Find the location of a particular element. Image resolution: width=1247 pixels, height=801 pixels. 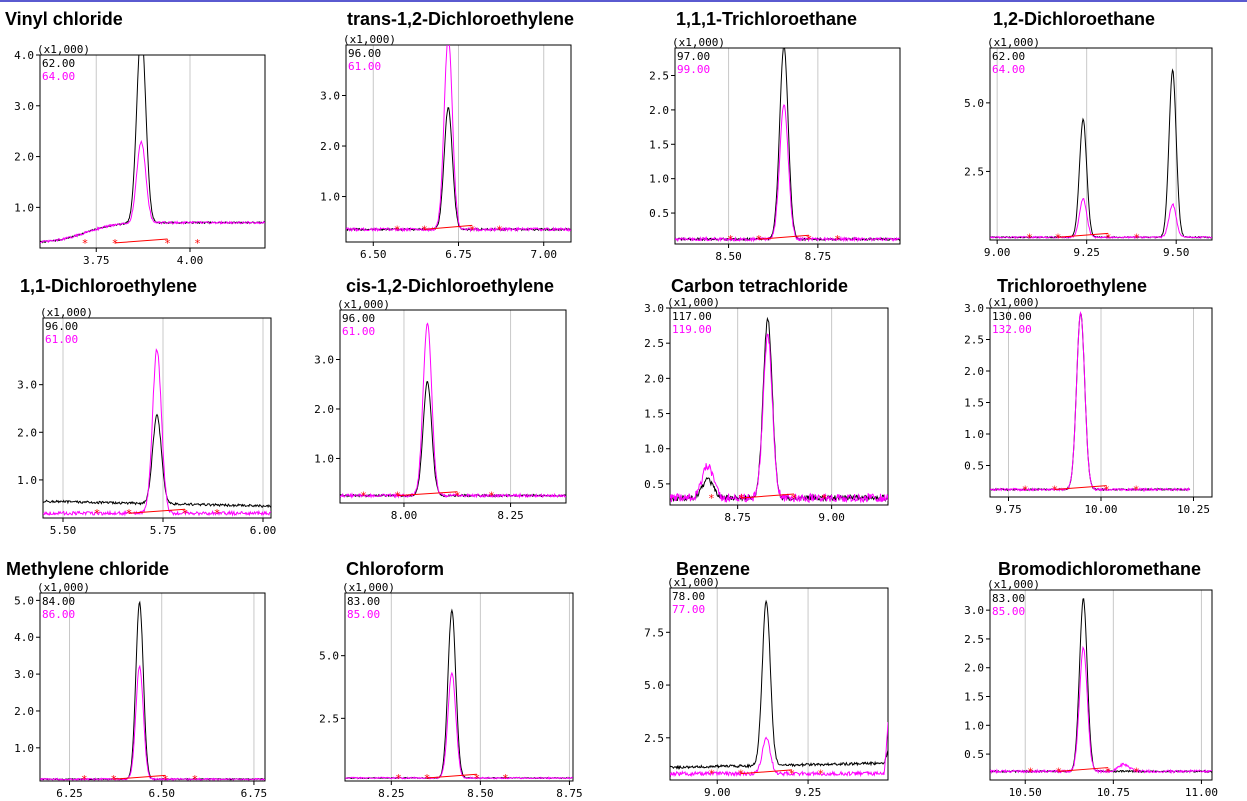

chart-title: 1,1,1-Trichloroethane is located at coordinates (767, 19).